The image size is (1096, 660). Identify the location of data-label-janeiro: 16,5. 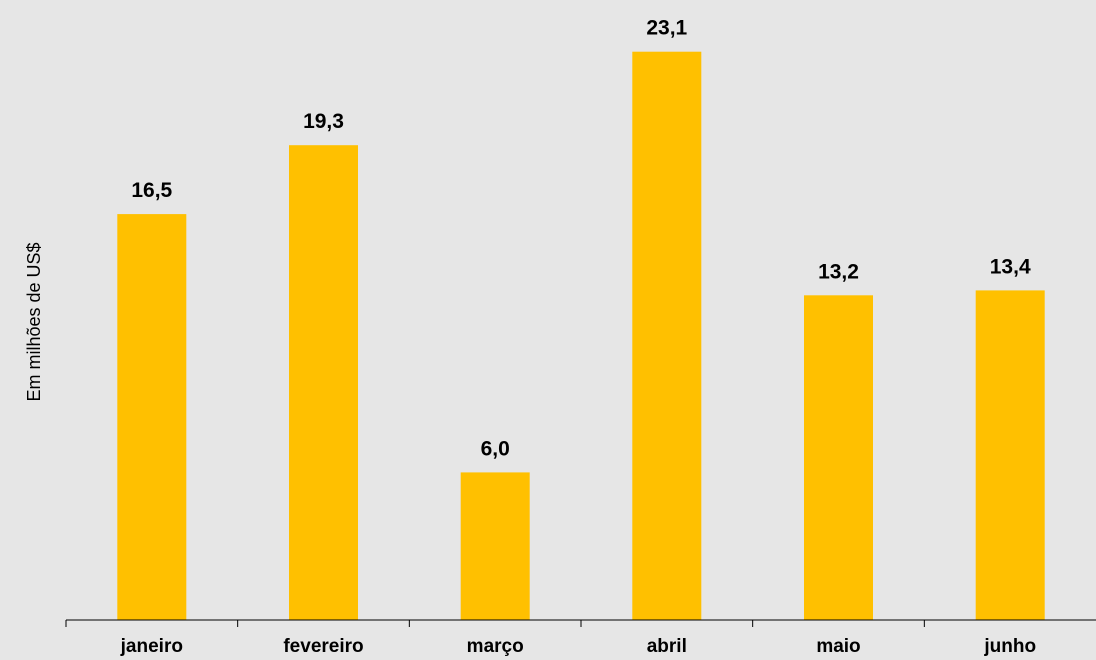
(151, 190).